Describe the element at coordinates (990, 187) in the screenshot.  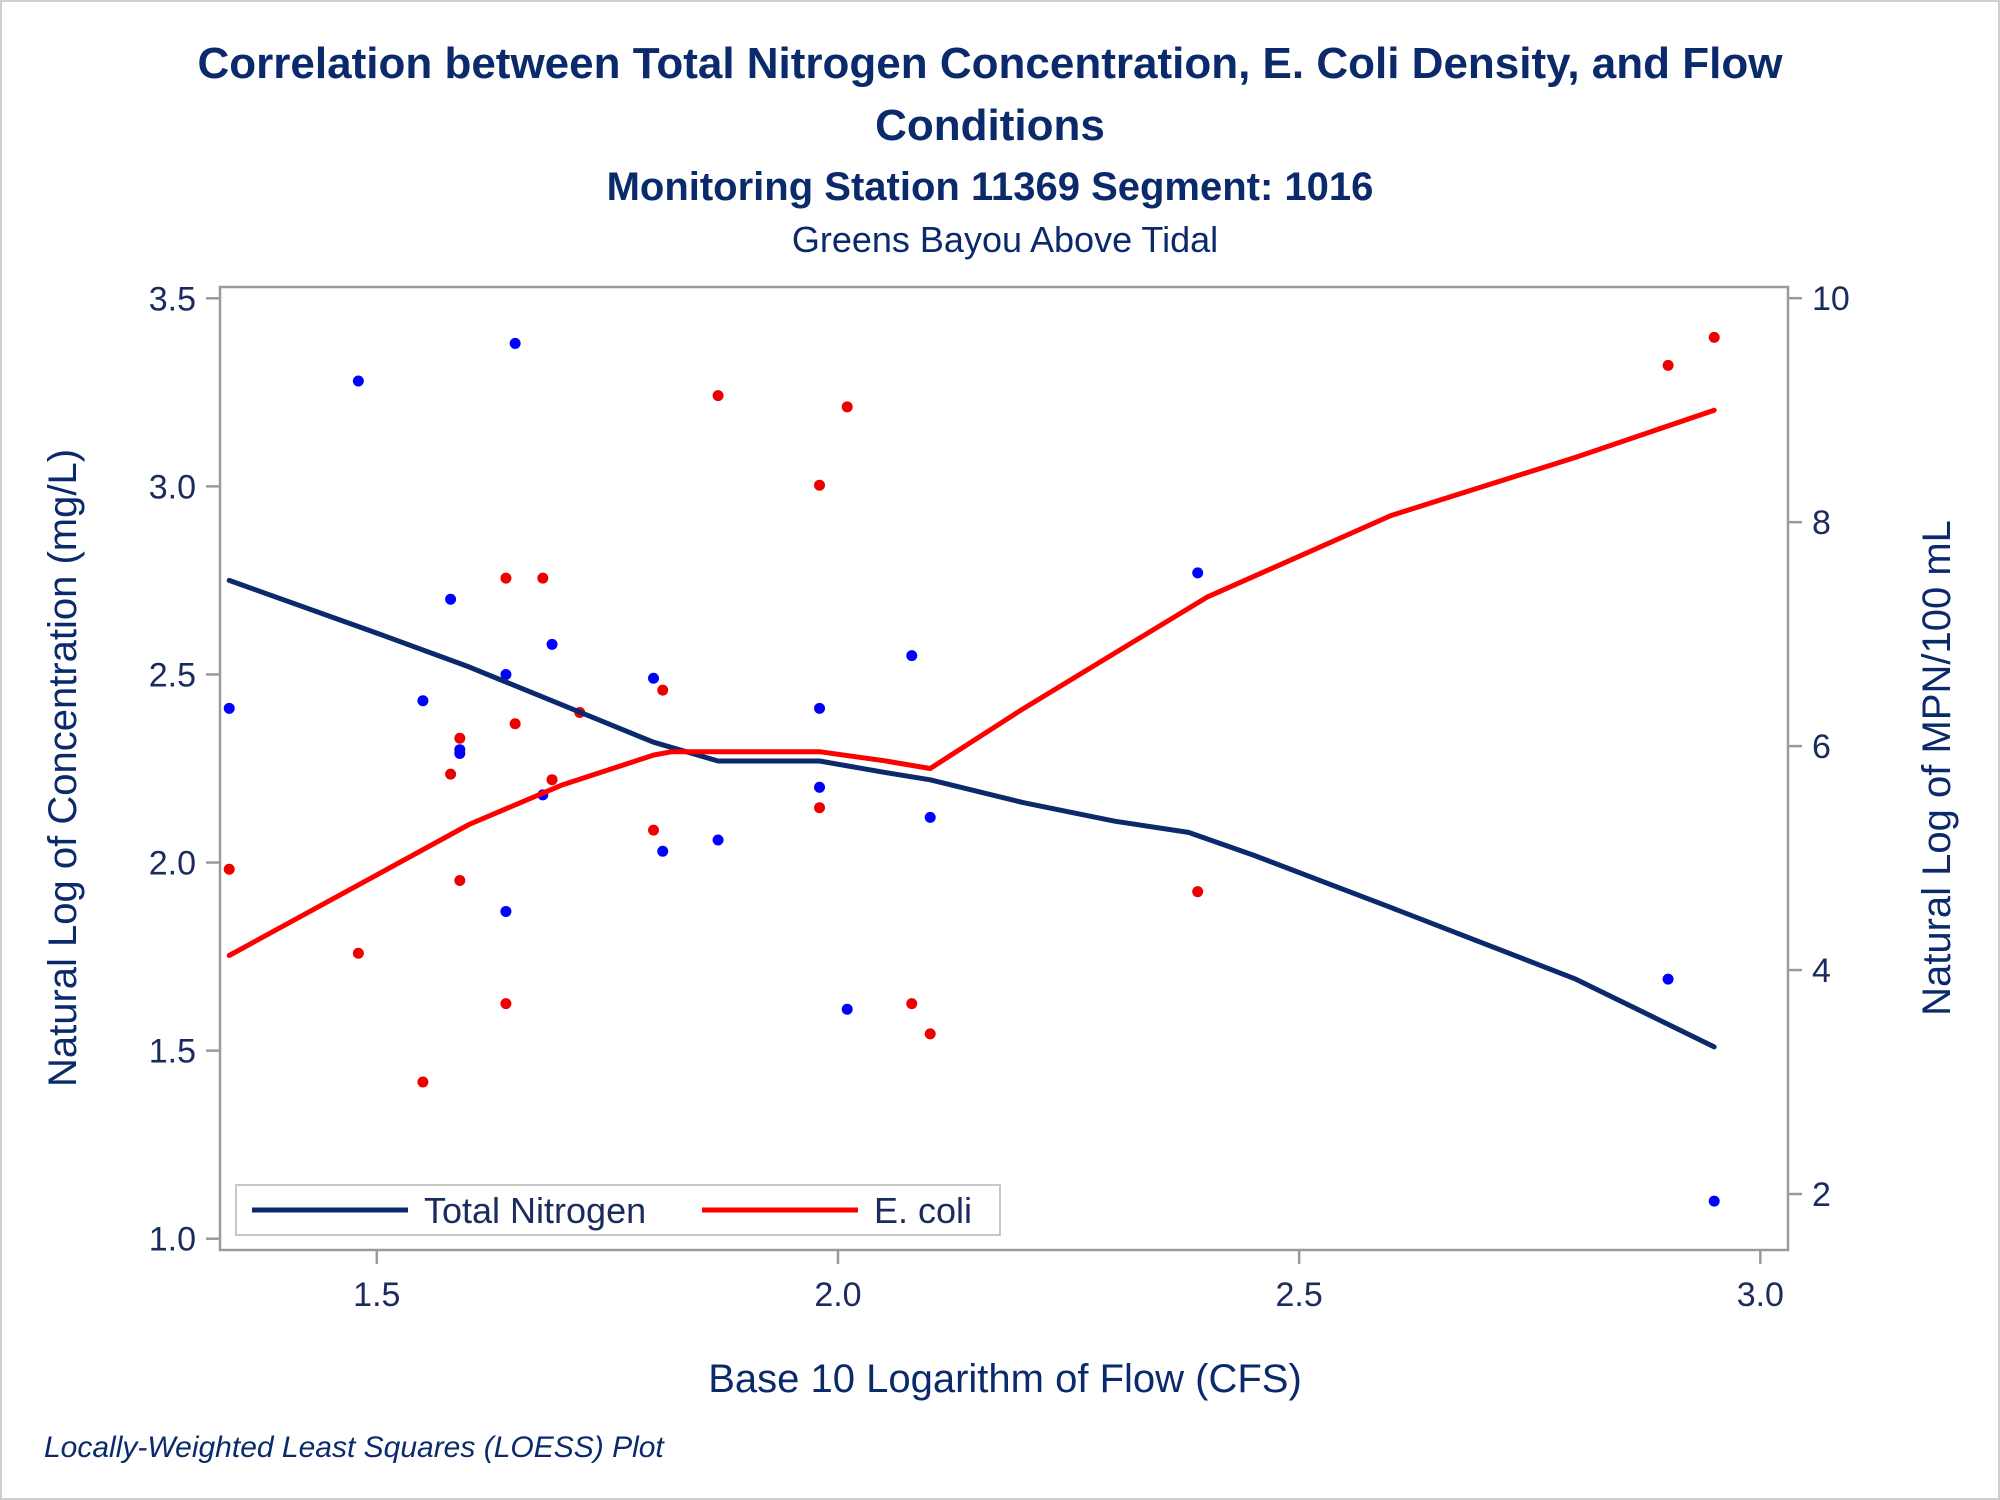
I see `chart-subtitle-station: Monitoring Station 11369 Segment: 1016` at that location.